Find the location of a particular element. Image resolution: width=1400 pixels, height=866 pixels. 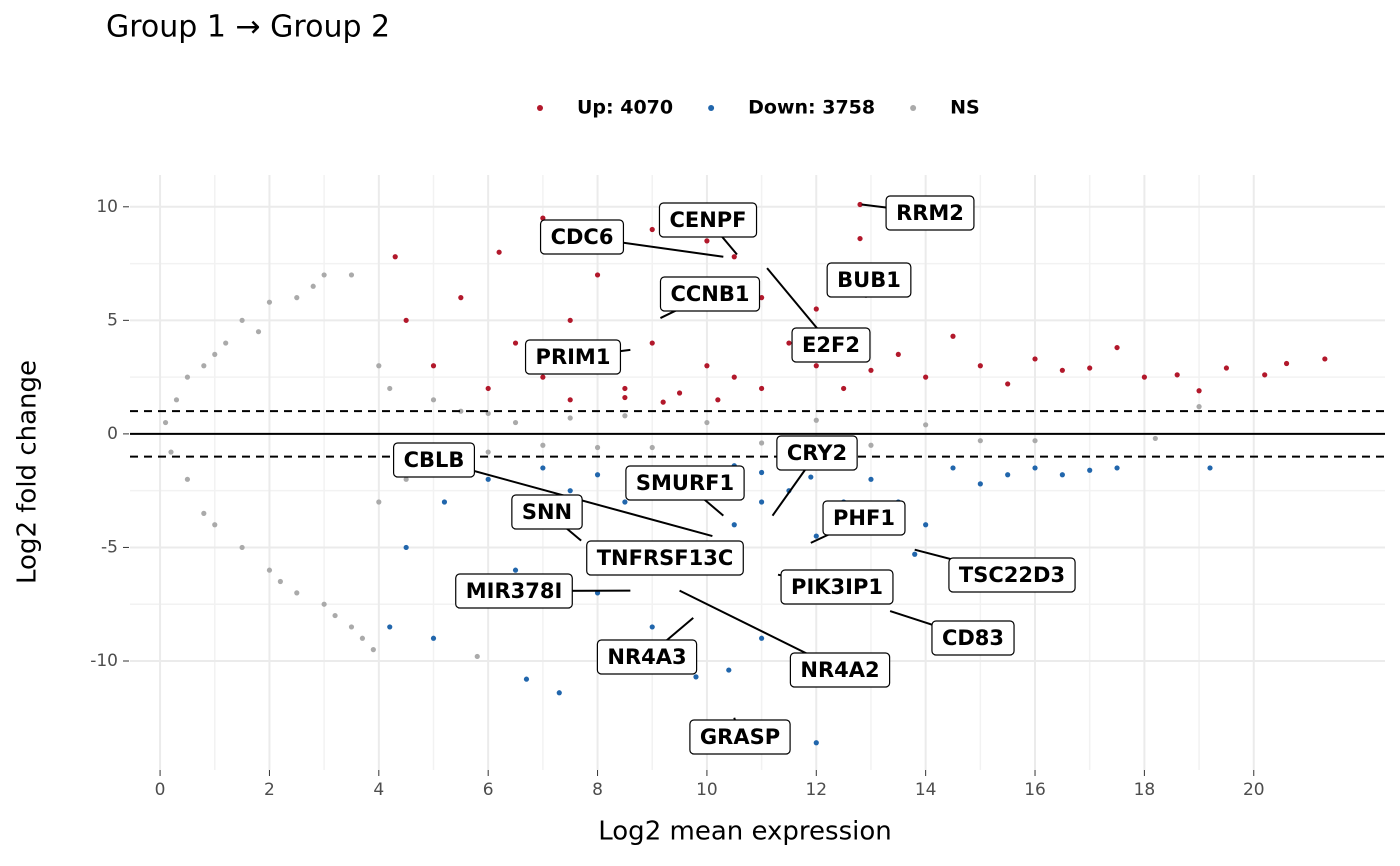

gene-label: PHF1 is located at coordinates (864, 518).